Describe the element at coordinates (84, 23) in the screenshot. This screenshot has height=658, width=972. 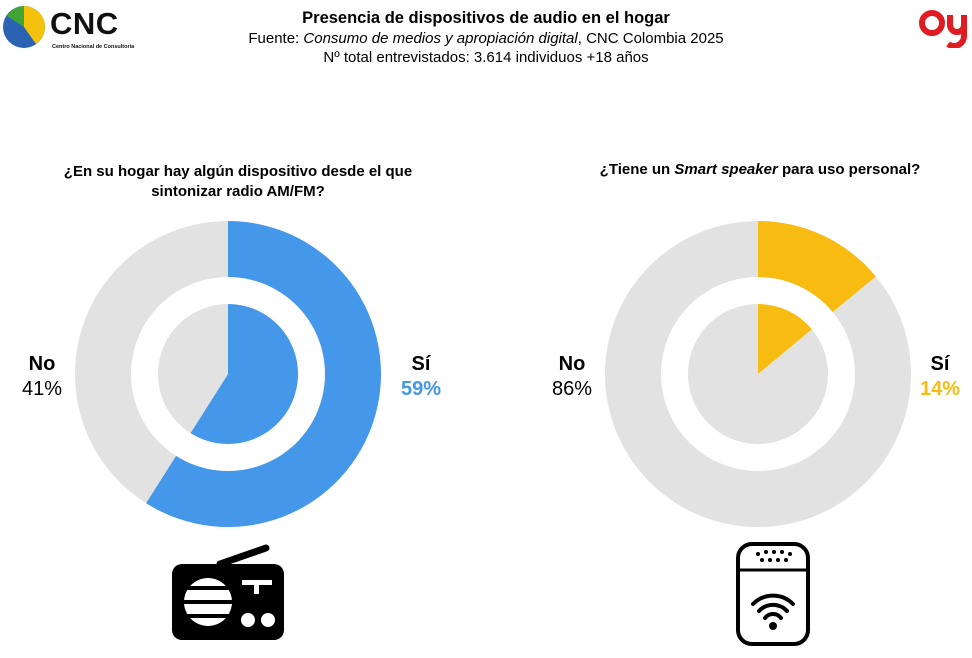
I see `cnc-logo-text: CNC` at that location.